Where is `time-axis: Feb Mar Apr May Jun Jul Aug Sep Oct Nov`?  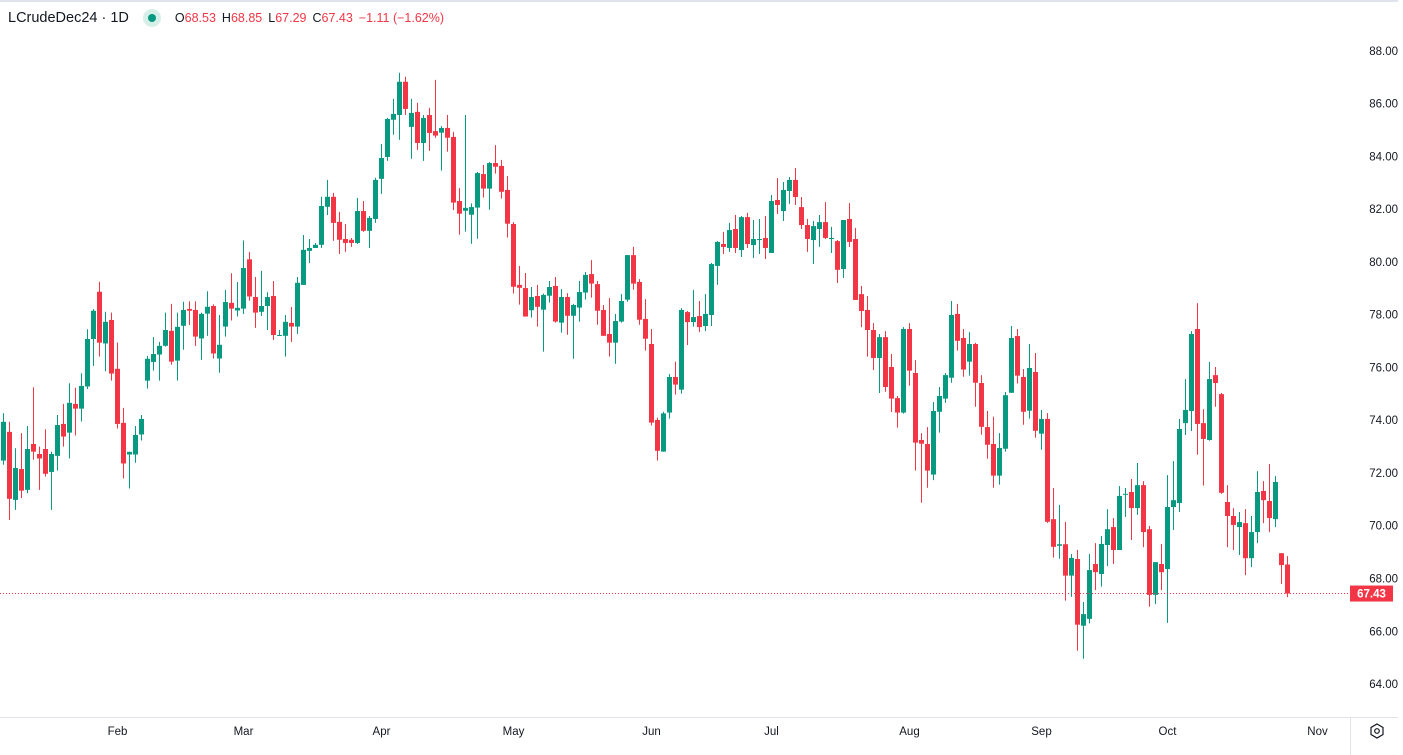
time-axis: Feb Mar Apr May Jun Jul Aug Sep Oct Nov is located at coordinates (699, 736).